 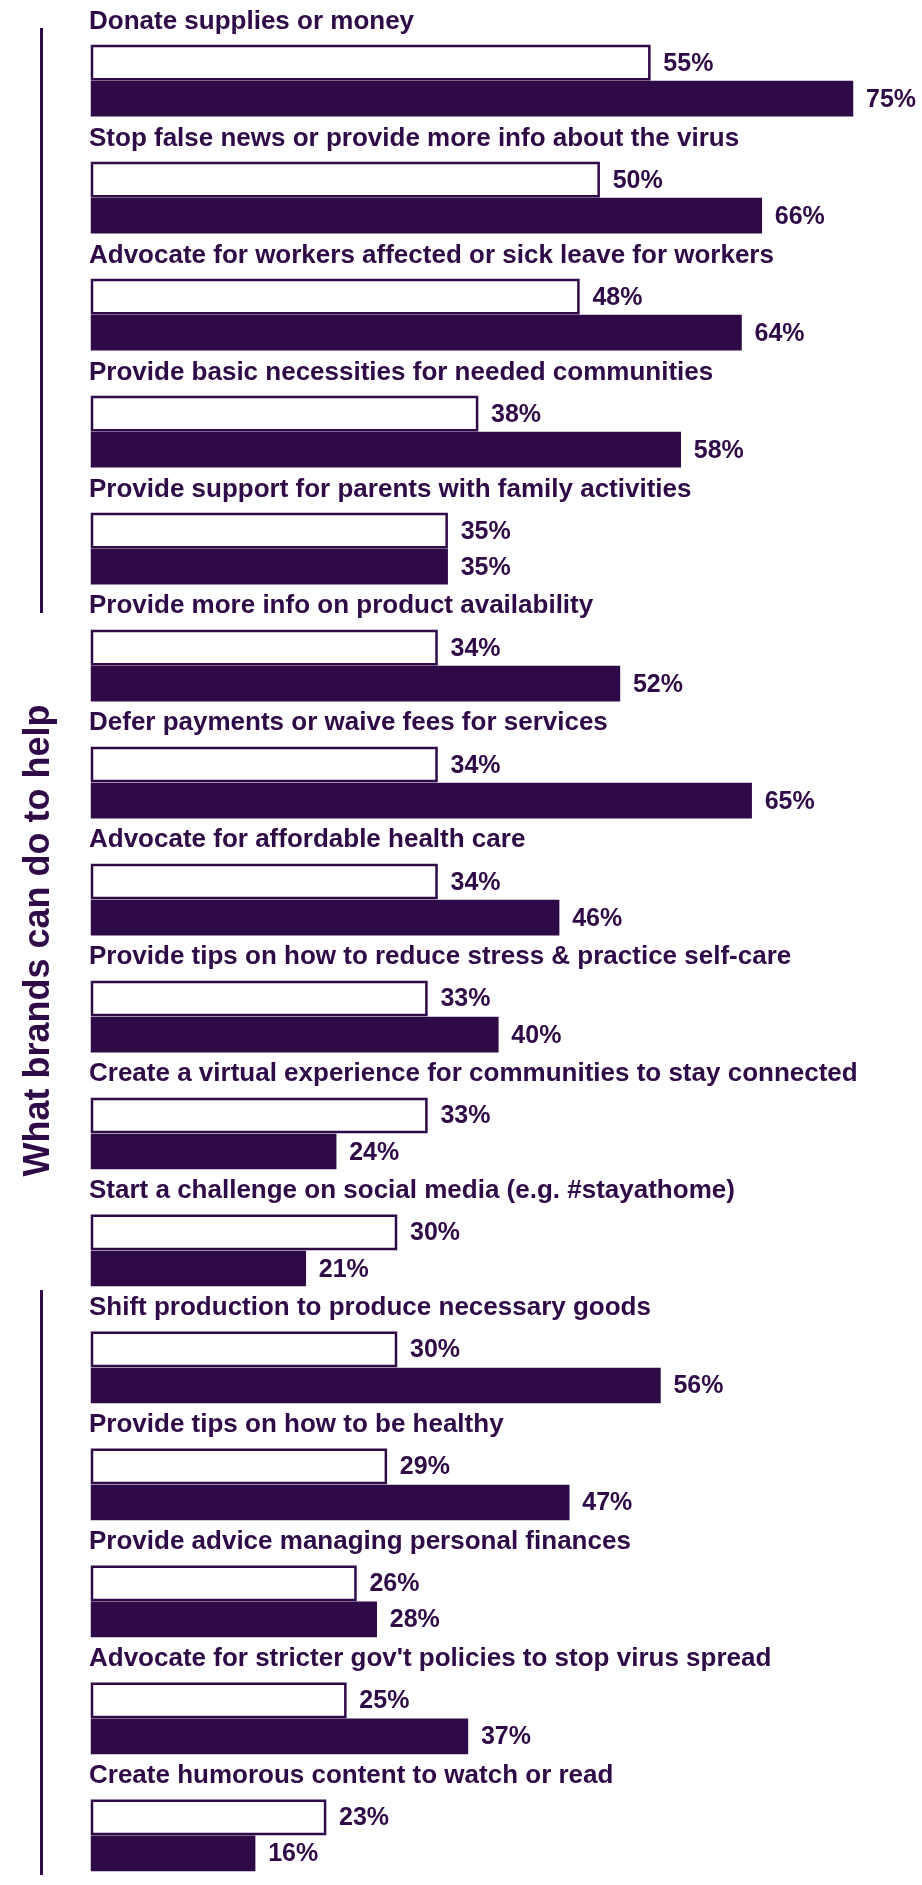 I want to click on y-tick-label: Advocate for stricter gov't policies to stop virus spread, so click(x=430, y=1657).